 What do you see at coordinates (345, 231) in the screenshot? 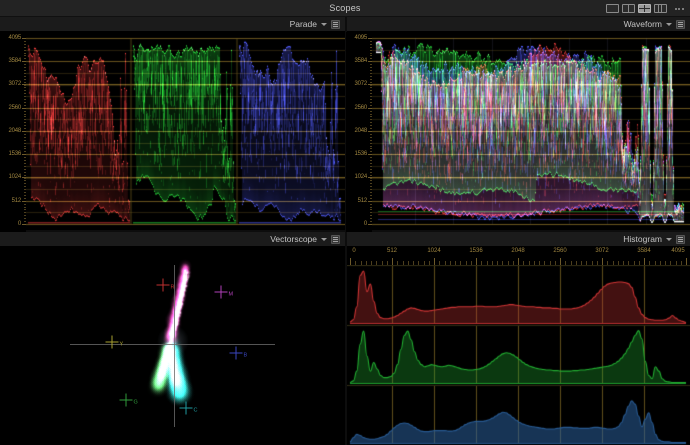
I see `horizontal-splitter` at bounding box center [345, 231].